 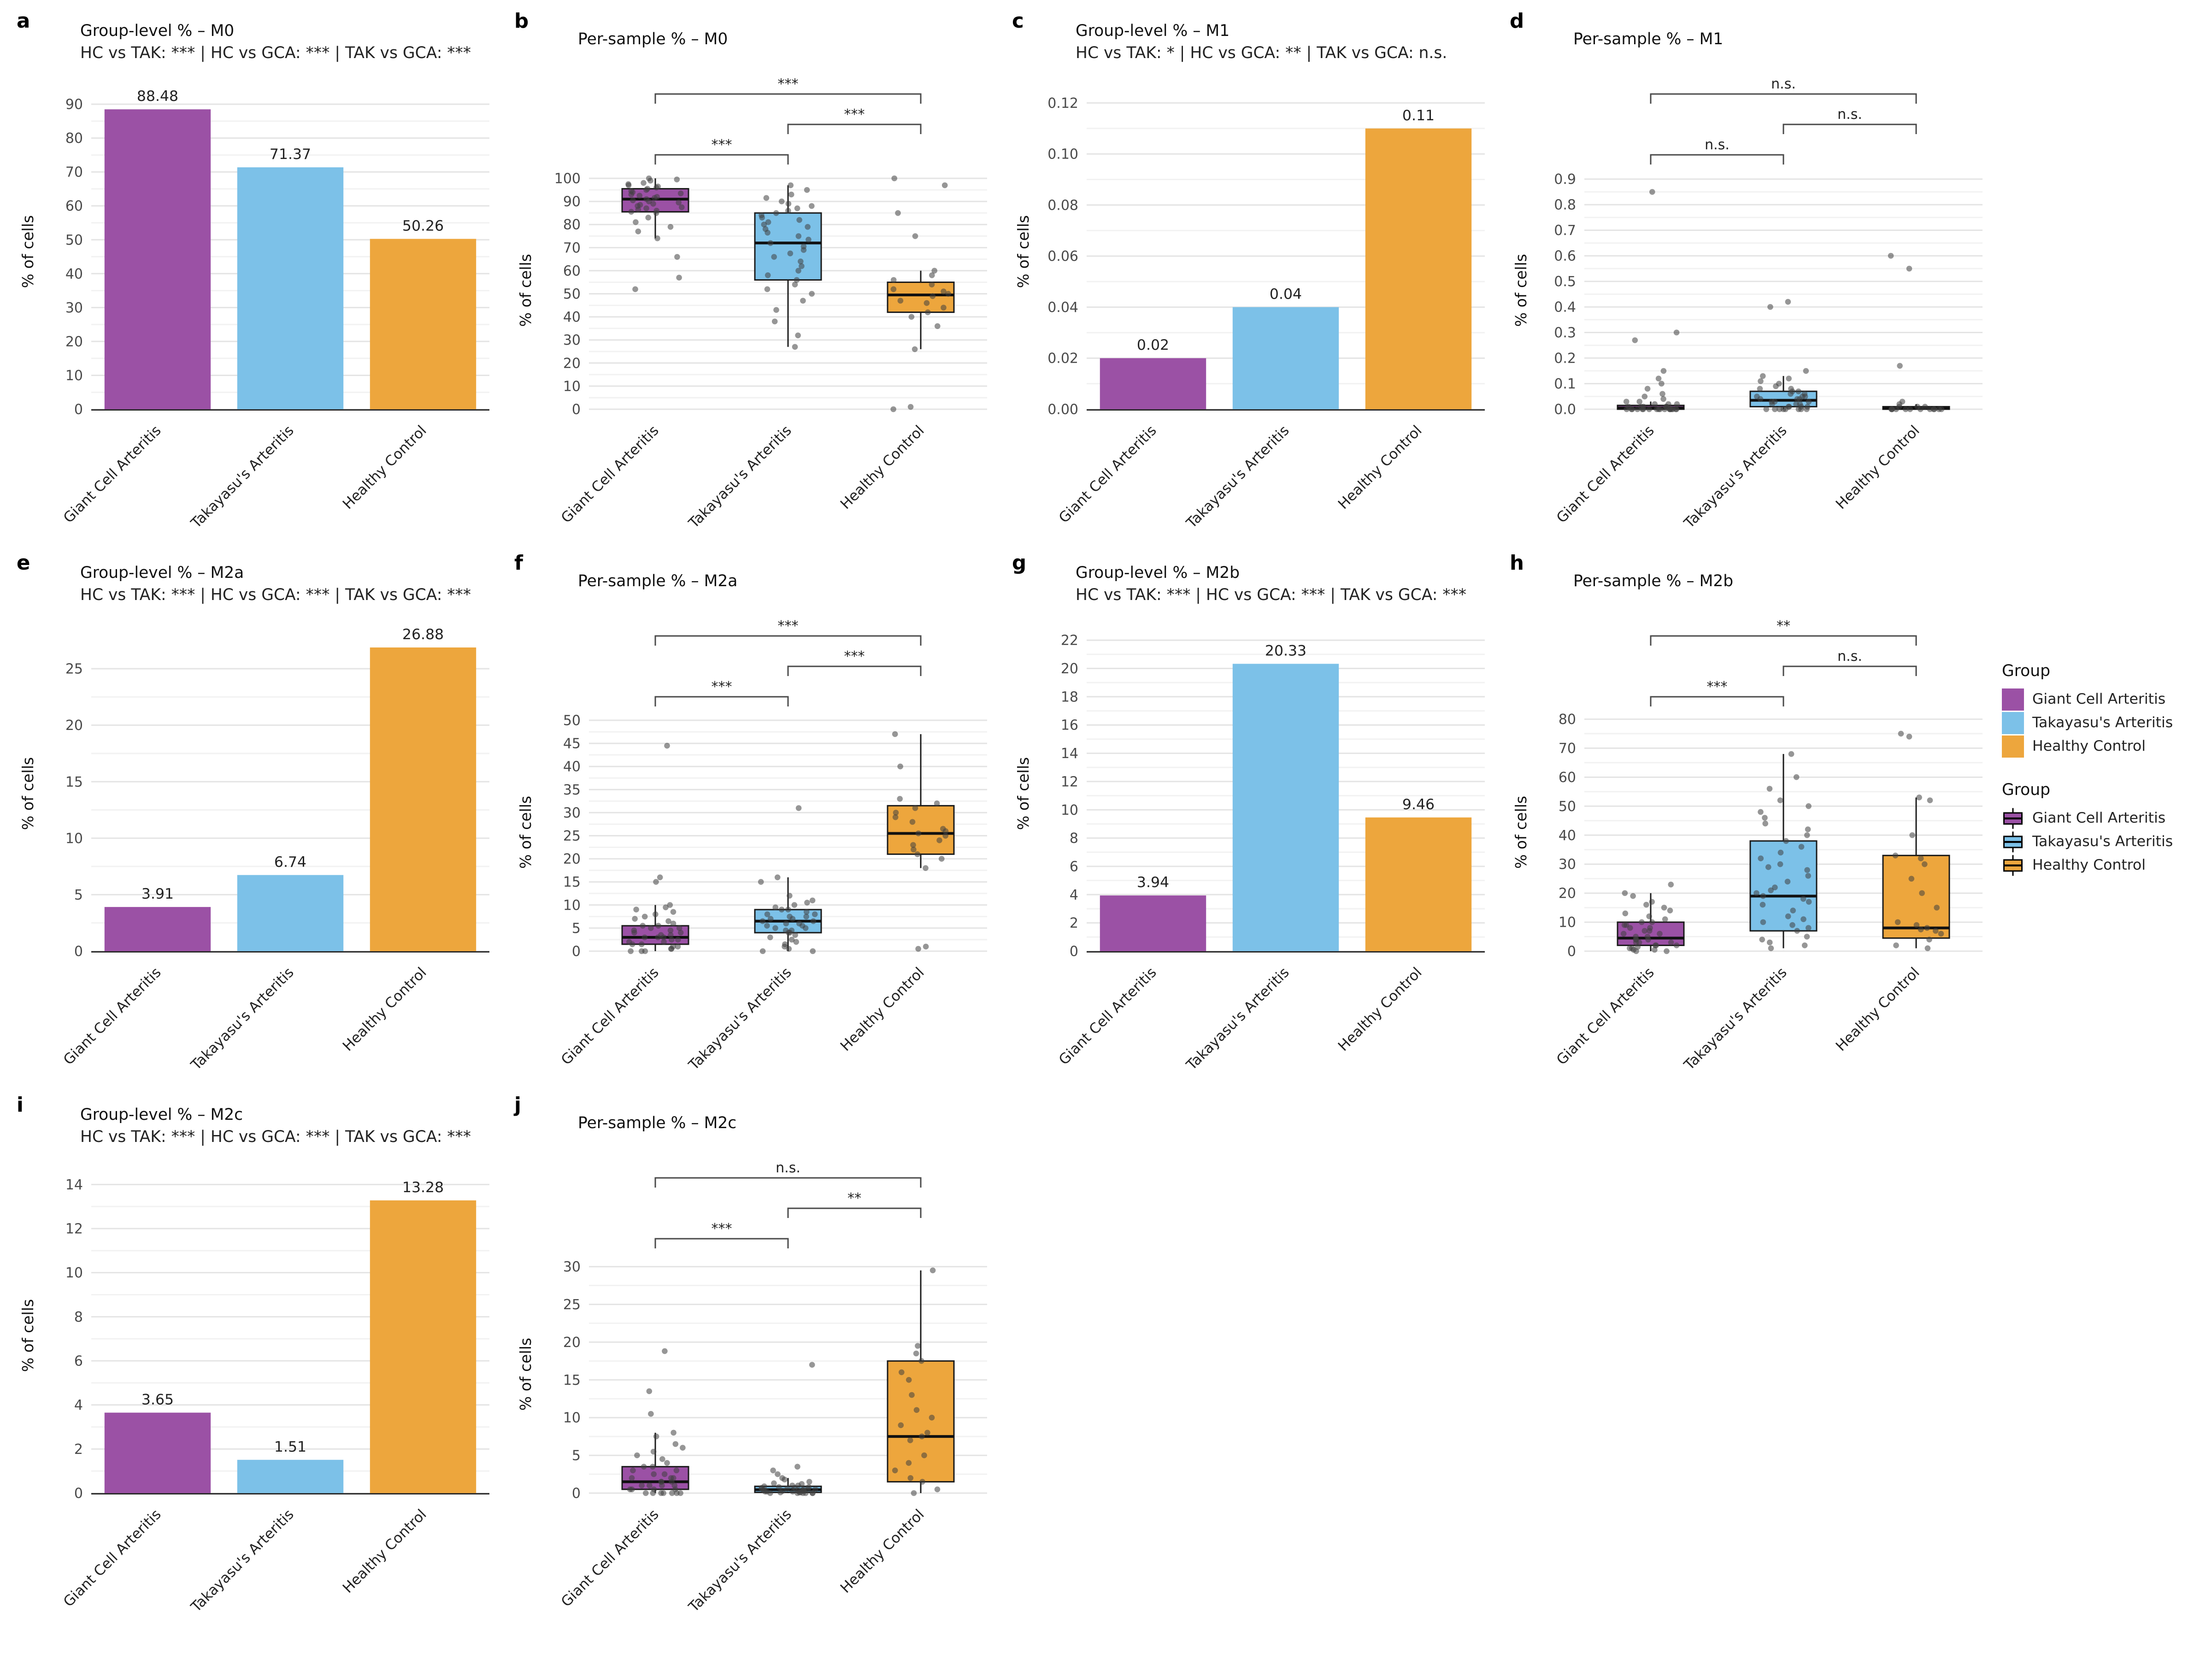 I want to click on y-tick-label: 12, so click(x=74, y=1229).